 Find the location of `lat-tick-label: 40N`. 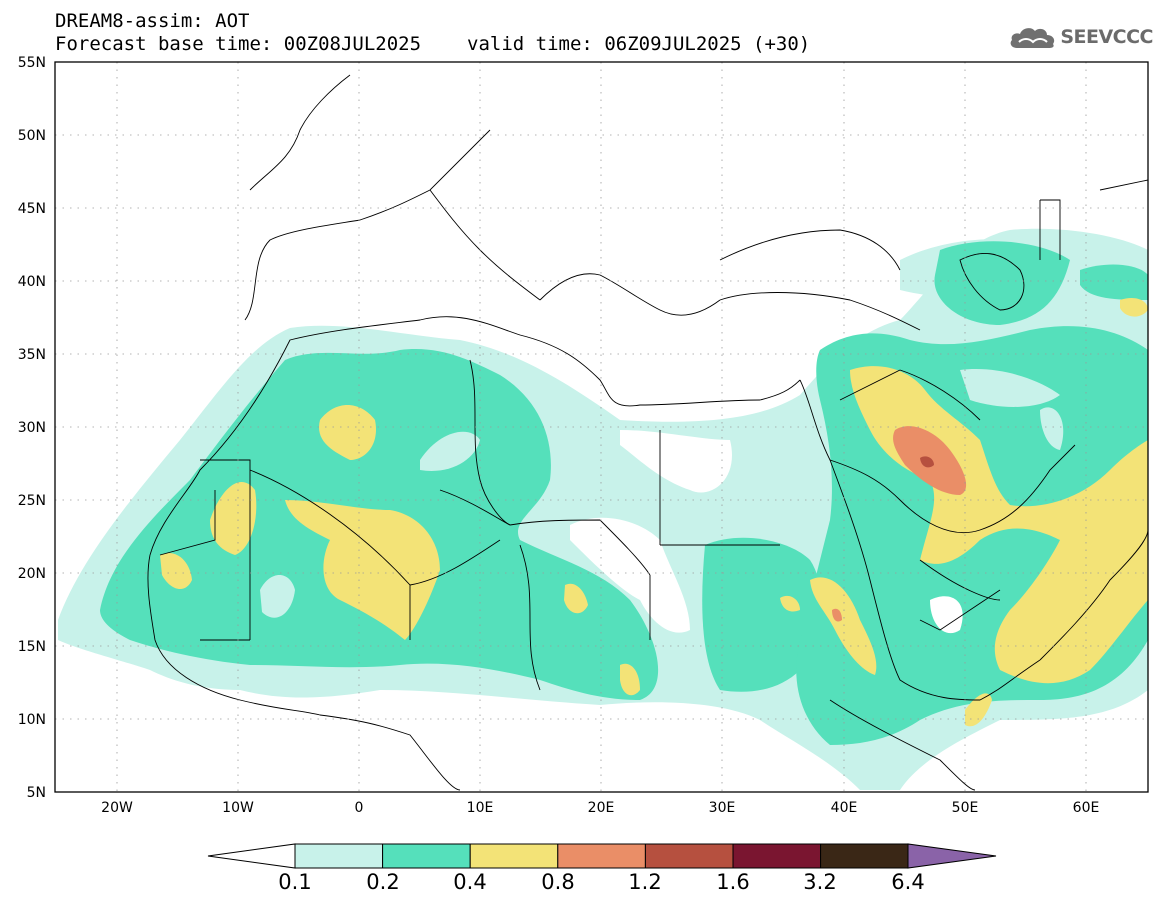

lat-tick-label: 40N is located at coordinates (31, 282).